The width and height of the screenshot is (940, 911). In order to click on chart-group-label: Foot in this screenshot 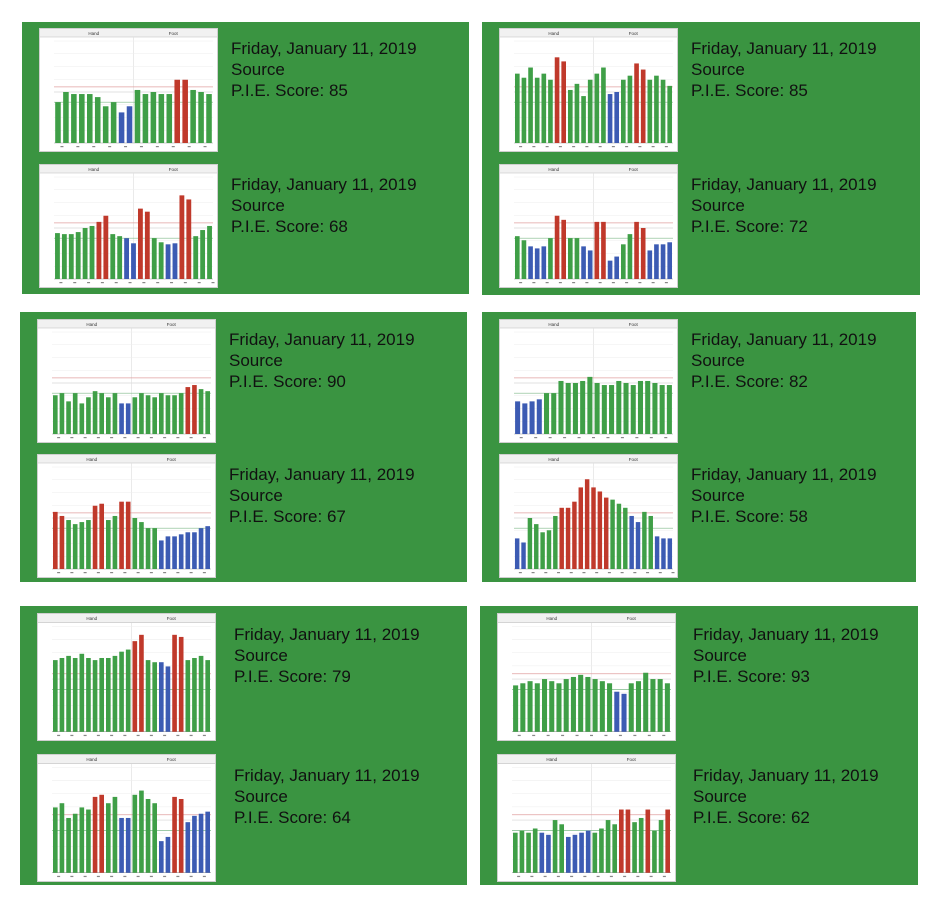, I will do `click(634, 324)`.